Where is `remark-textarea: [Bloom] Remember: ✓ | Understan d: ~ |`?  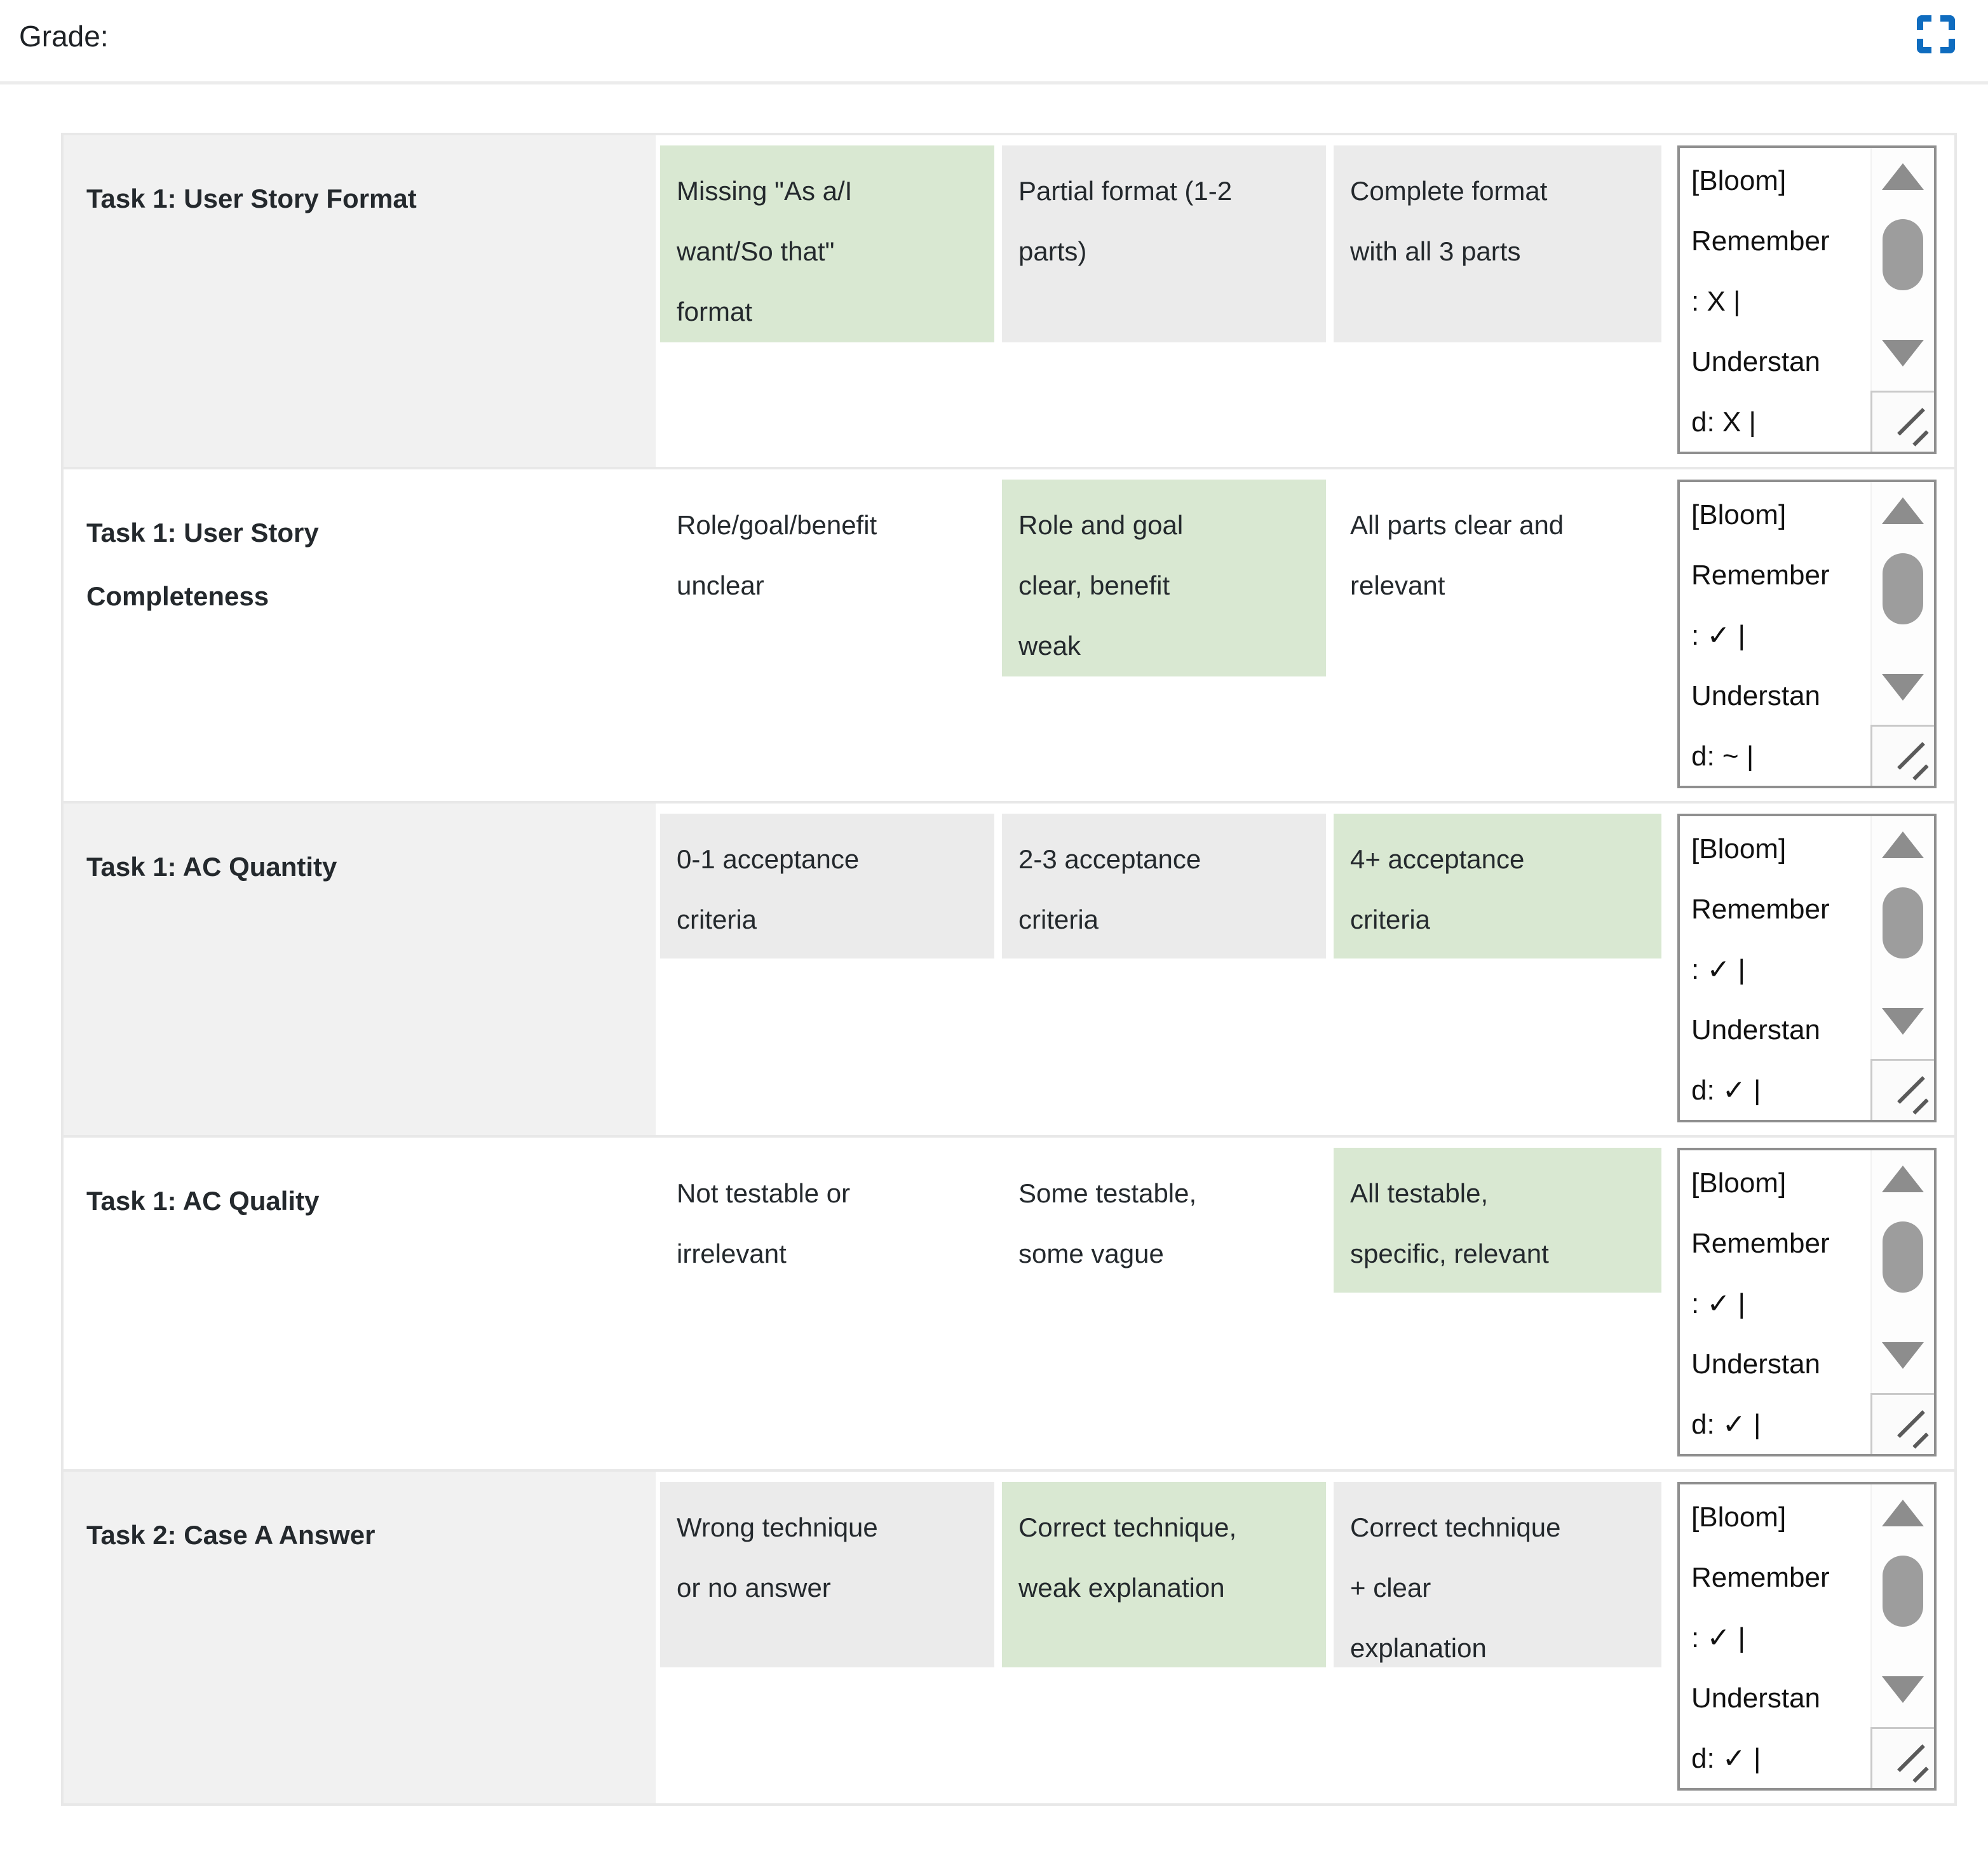 remark-textarea: [Bloom] Remember: ✓ | Understan d: ~ | is located at coordinates (1807, 634).